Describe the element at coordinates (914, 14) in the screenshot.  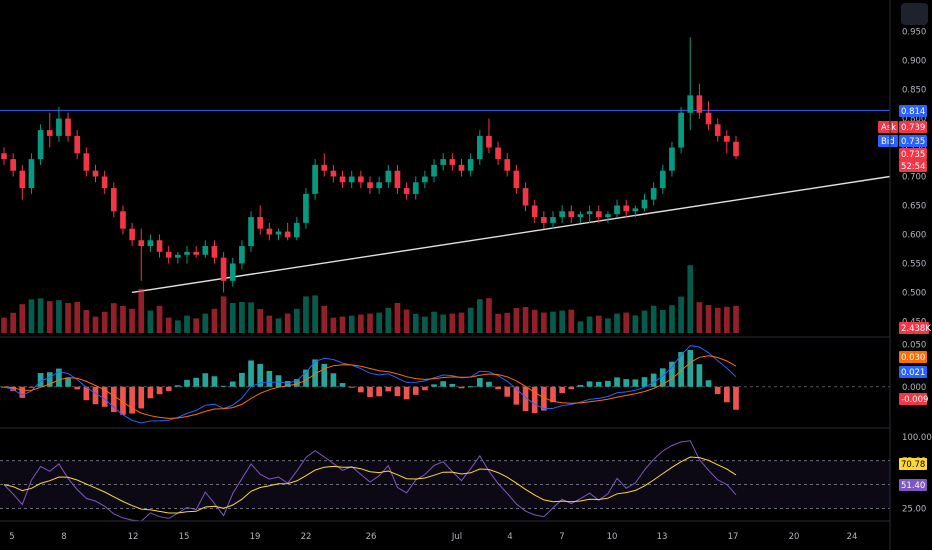
I see `chart-settings-button` at that location.